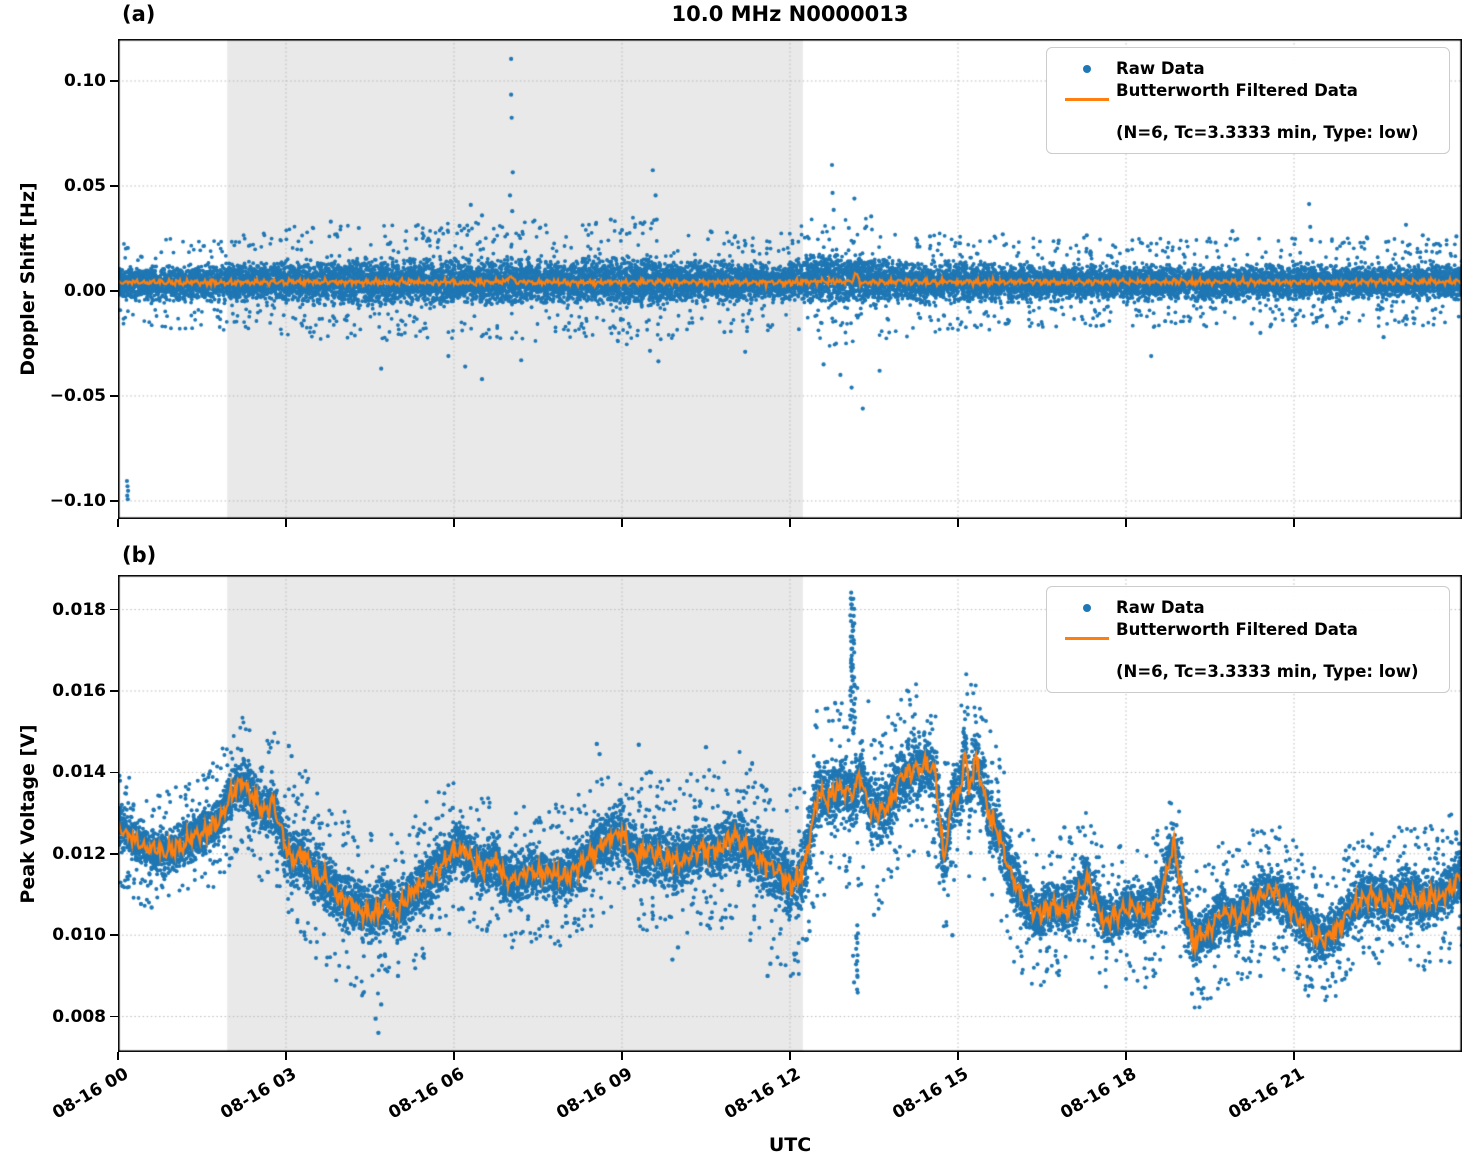 This screenshot has height=1172, width=1472. What do you see at coordinates (79, 609) in the screenshot?
I see `y-tick-label: 0.018` at bounding box center [79, 609].